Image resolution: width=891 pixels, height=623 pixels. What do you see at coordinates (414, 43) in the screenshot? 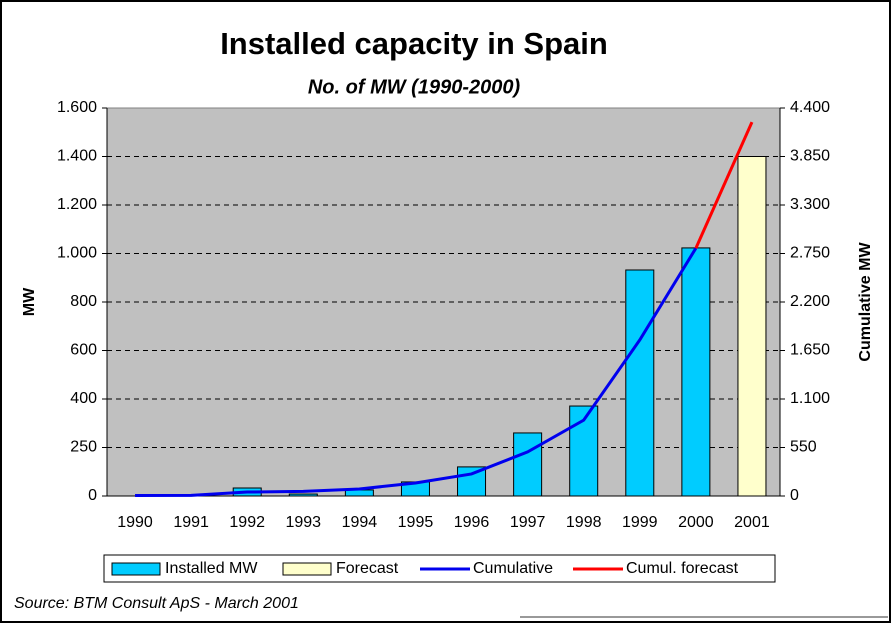
I see `chart-title: Installed capacity in Spain` at bounding box center [414, 43].